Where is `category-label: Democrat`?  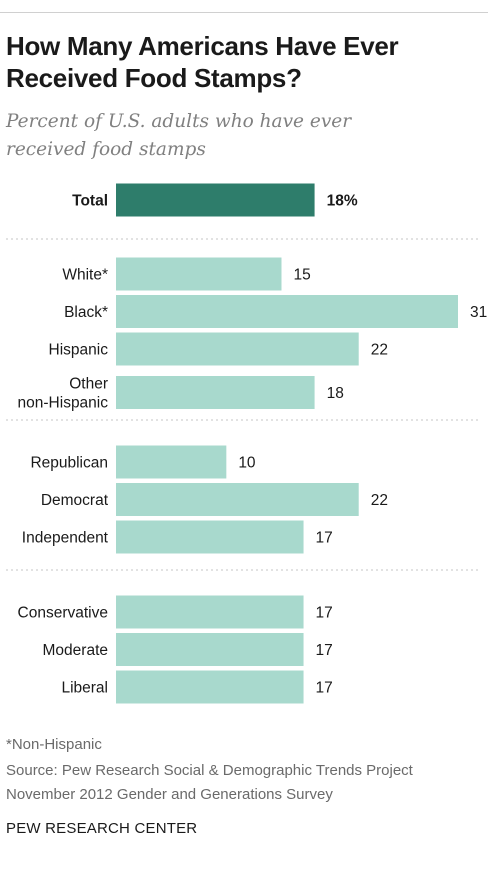
category-label: Democrat is located at coordinates (75, 500).